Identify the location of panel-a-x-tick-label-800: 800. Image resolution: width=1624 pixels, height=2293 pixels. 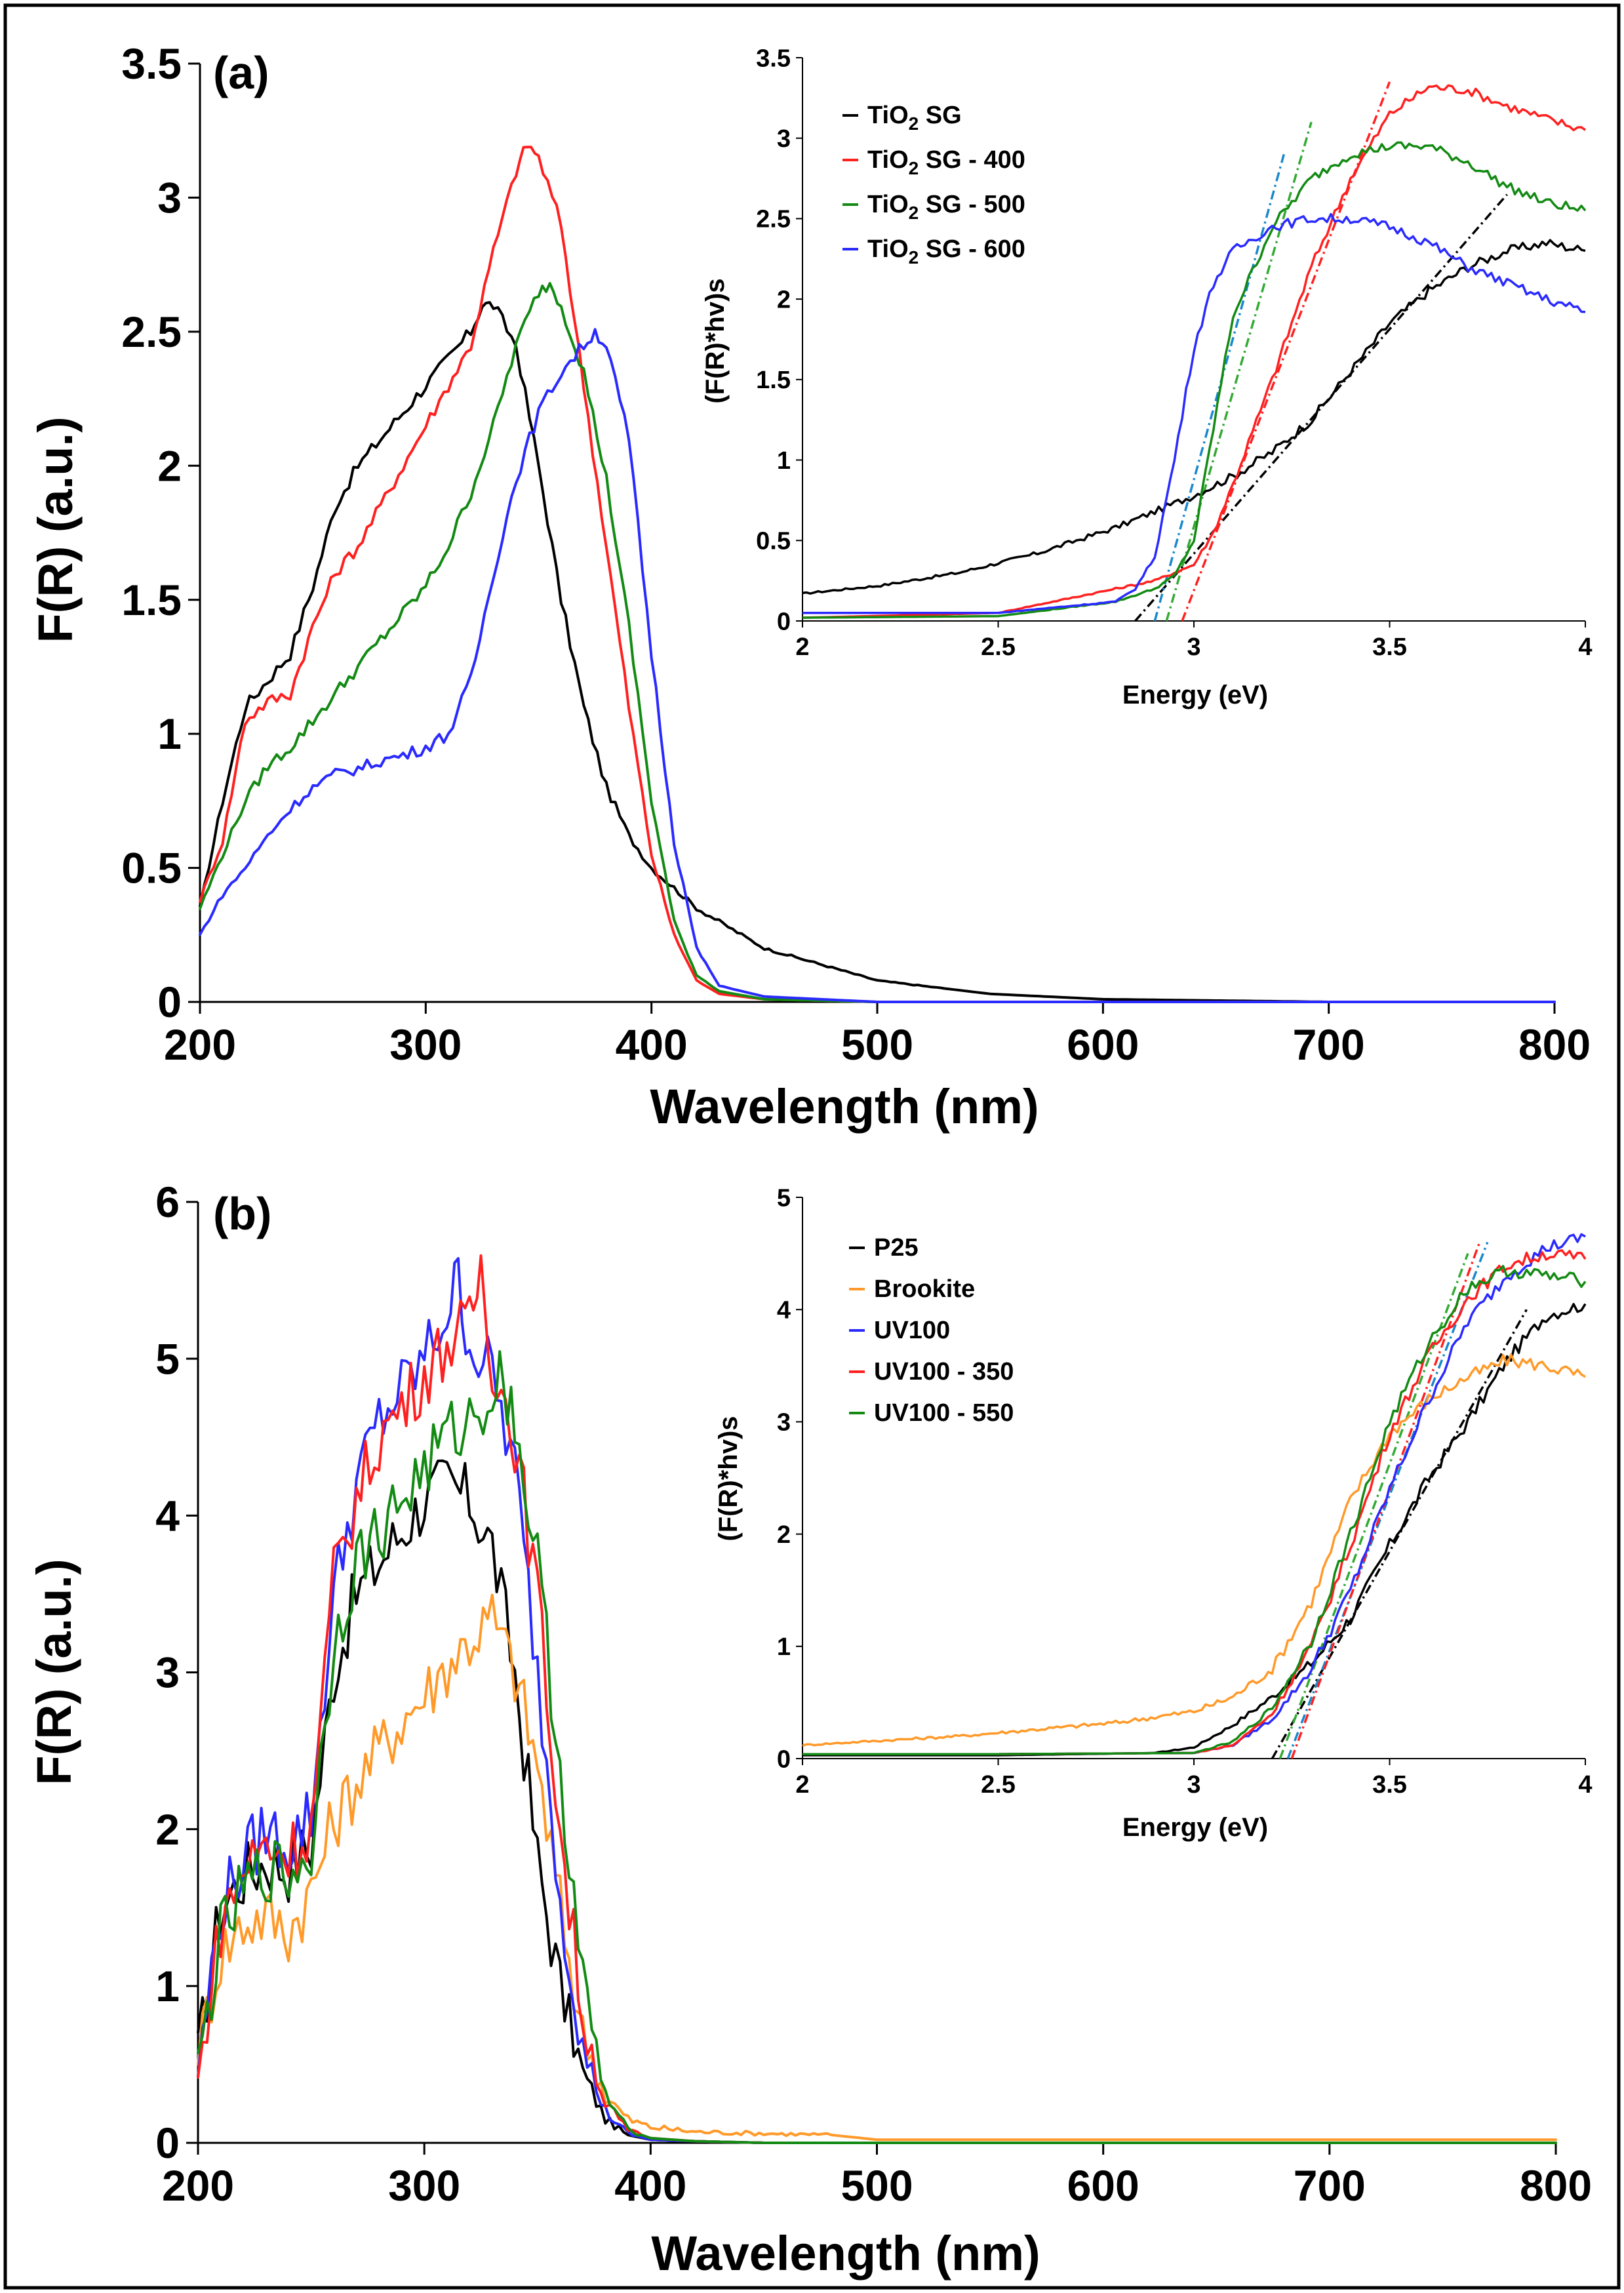
(1554, 1044).